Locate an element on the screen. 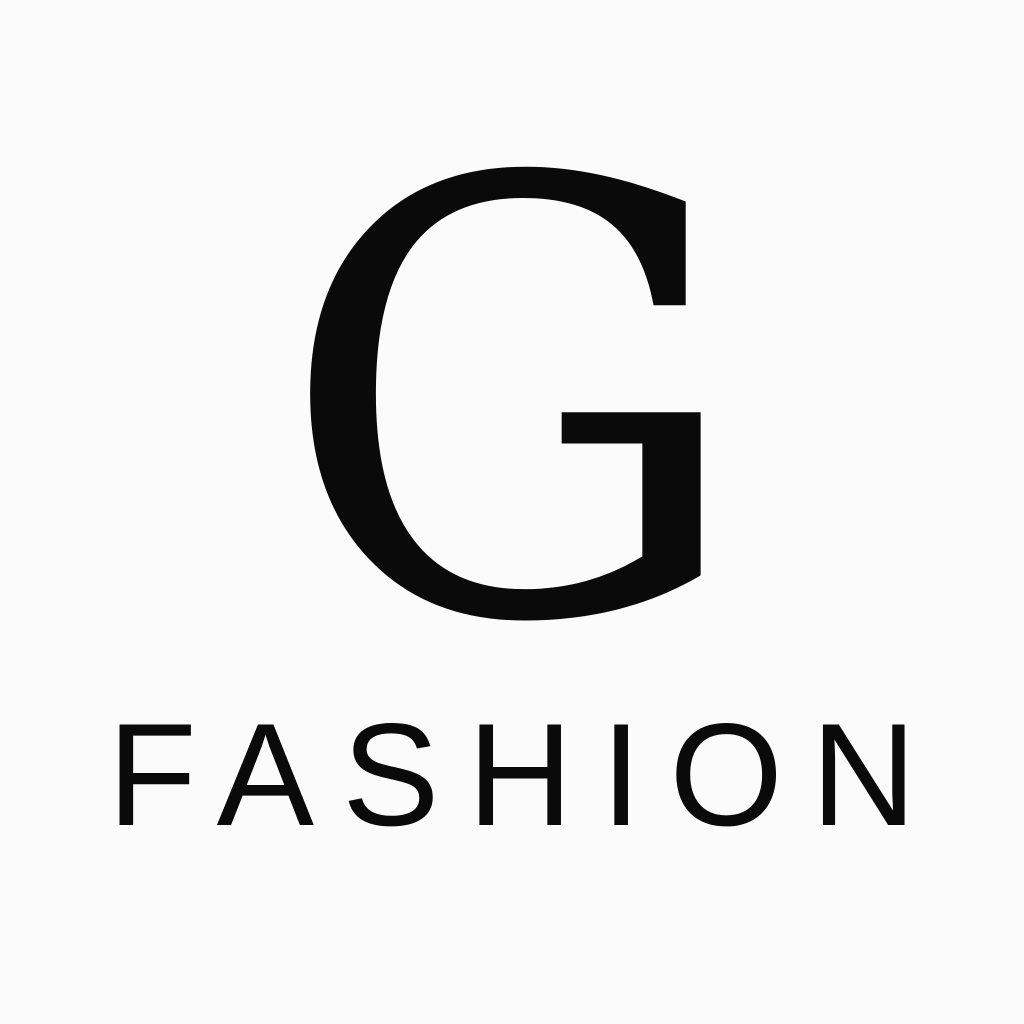 This screenshot has width=1024, height=1024. logo-wordmark: FASHION is located at coordinates (526, 774).